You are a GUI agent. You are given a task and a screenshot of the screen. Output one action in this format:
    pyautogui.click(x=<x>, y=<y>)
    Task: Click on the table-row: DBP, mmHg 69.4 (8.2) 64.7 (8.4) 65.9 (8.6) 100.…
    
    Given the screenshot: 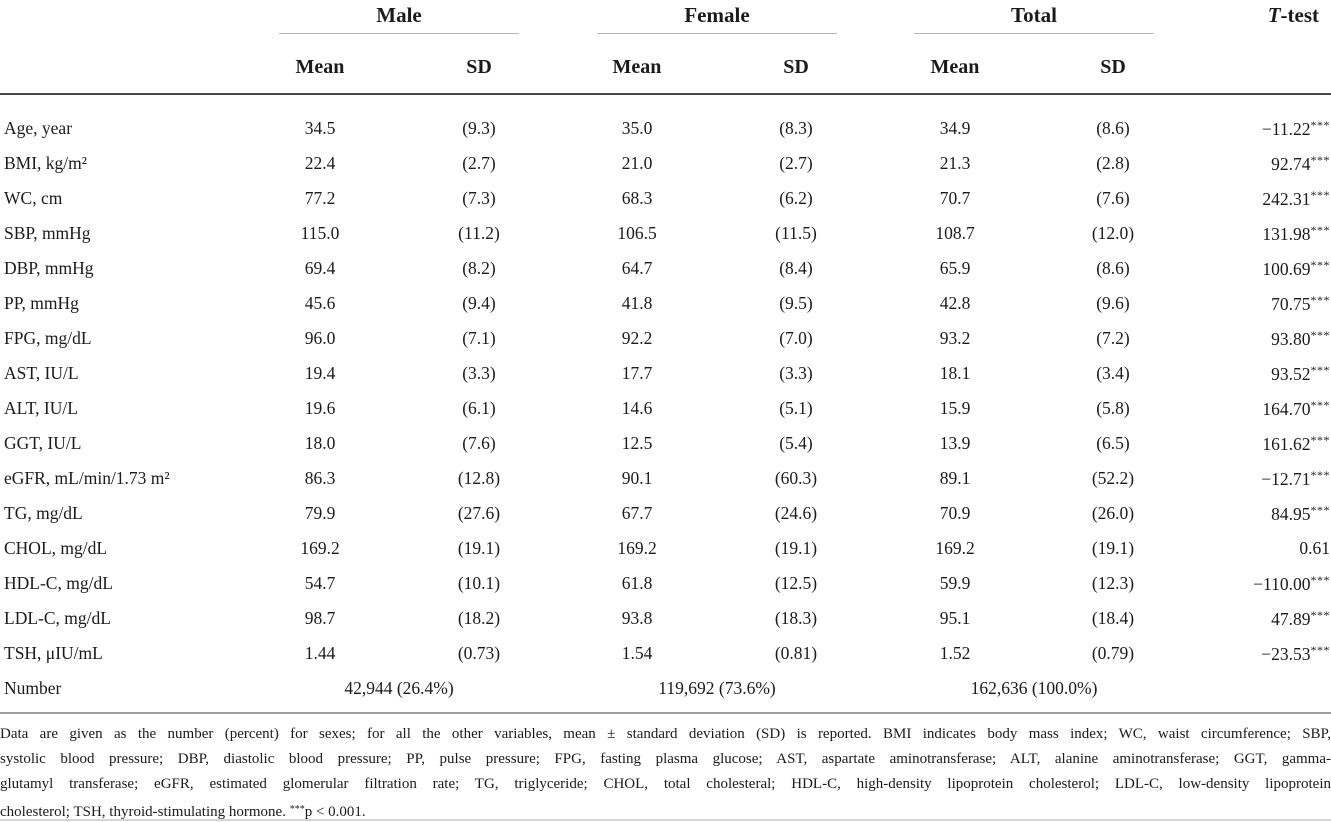 What is the action you would take?
    pyautogui.click(x=665, y=268)
    